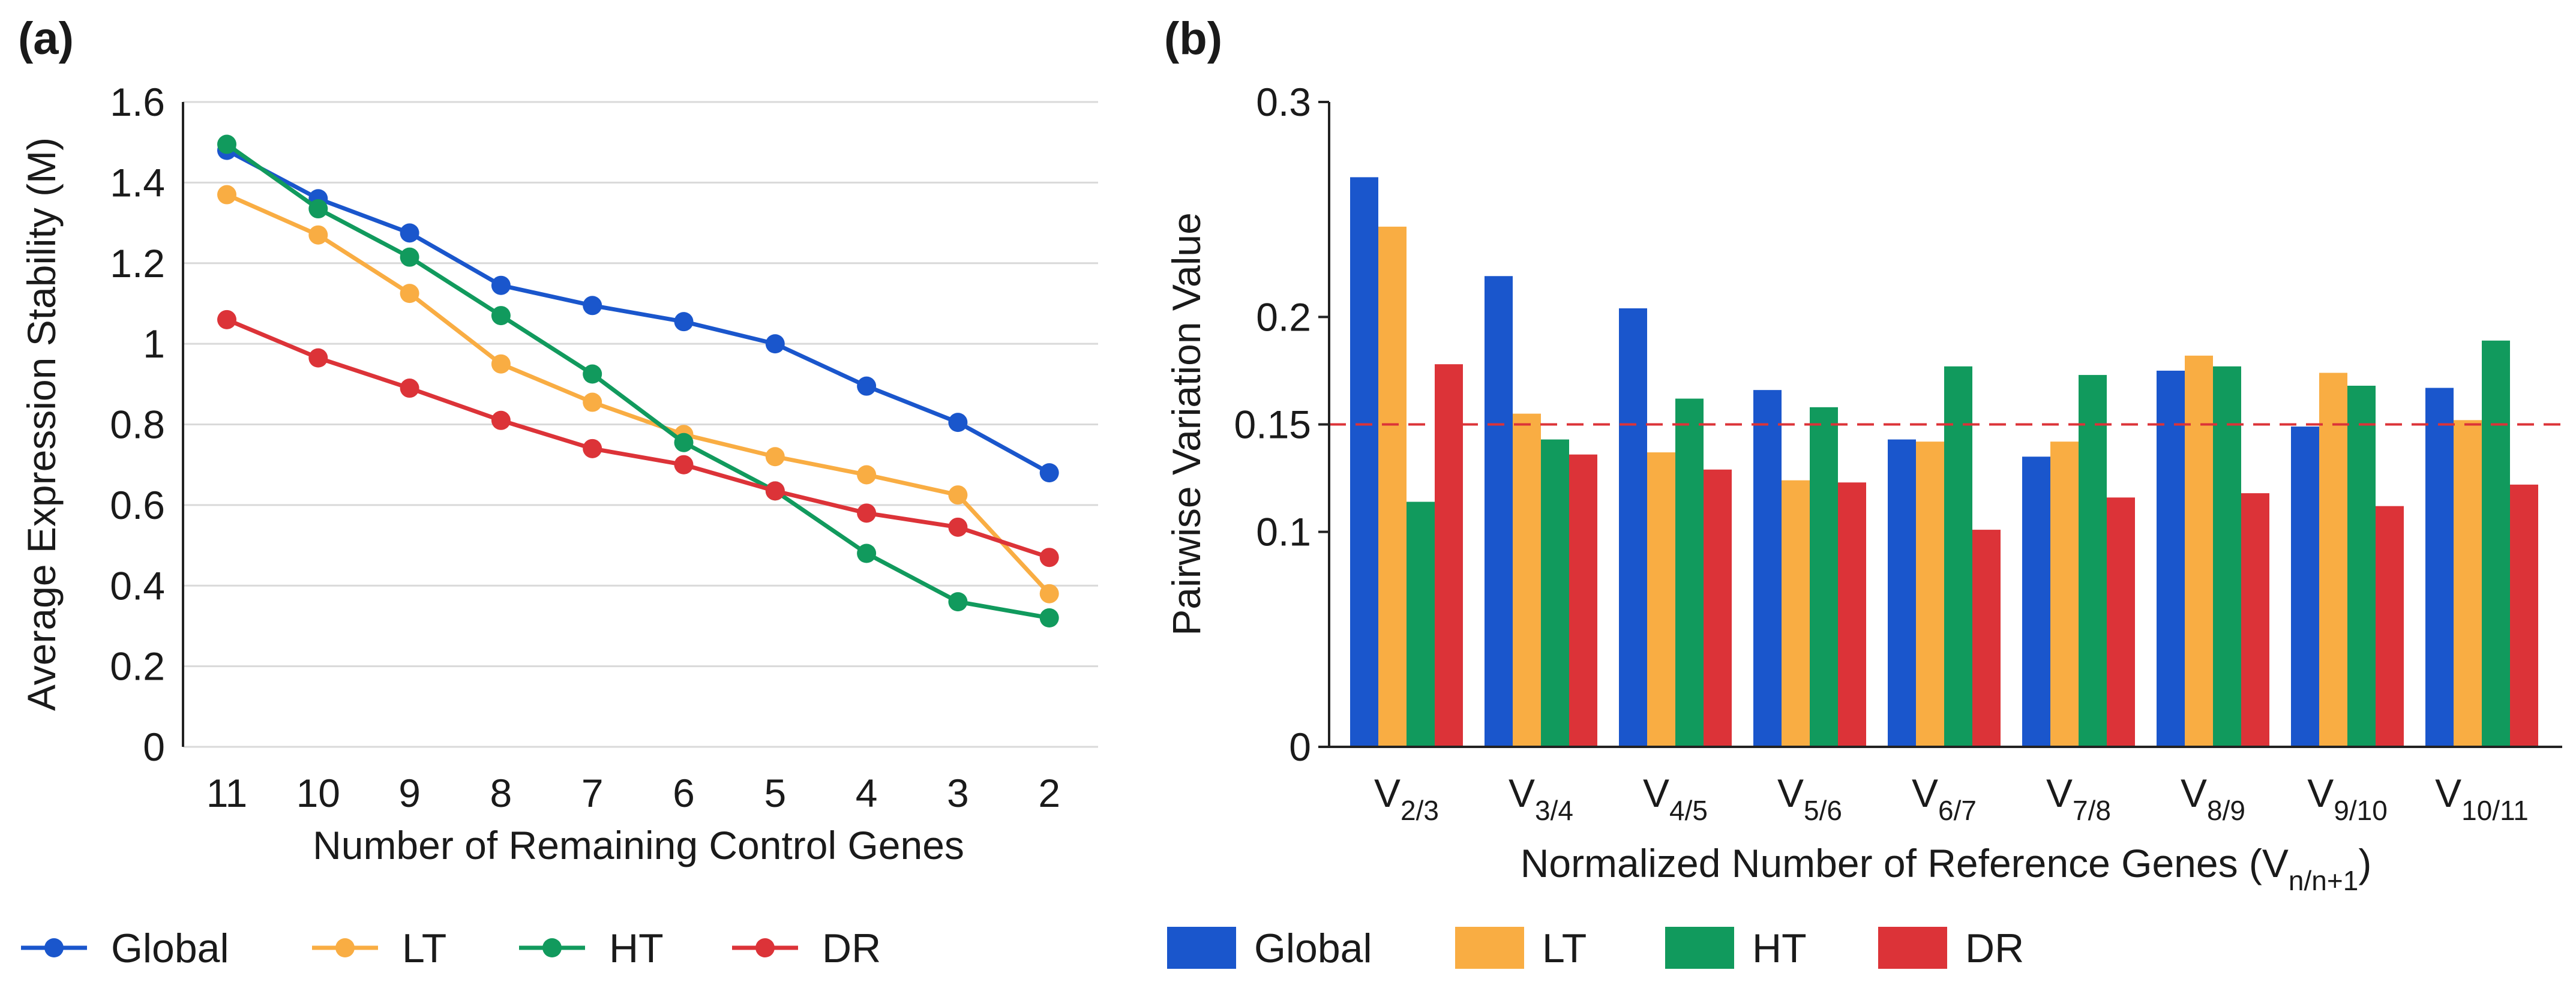  What do you see at coordinates (1193, 38) in the screenshot?
I see `panel-b-label: (b)` at bounding box center [1193, 38].